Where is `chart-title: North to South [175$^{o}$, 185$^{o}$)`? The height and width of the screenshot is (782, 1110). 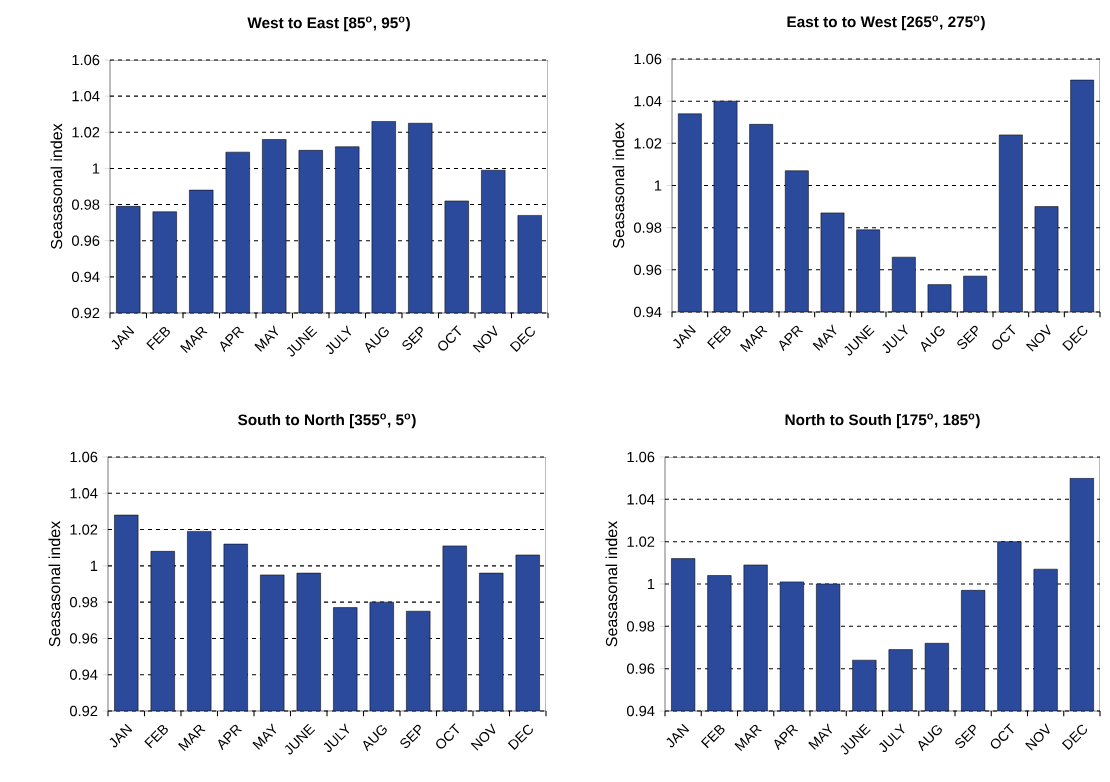 chart-title: North to South [175$^{o}$, 185$^{o}$) is located at coordinates (882, 421).